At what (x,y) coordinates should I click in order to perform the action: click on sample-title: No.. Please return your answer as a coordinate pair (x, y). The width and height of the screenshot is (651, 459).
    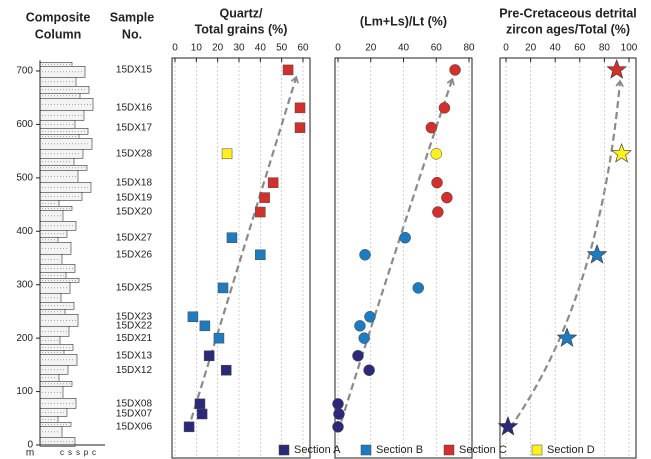
    Looking at the image, I should click on (132, 34).